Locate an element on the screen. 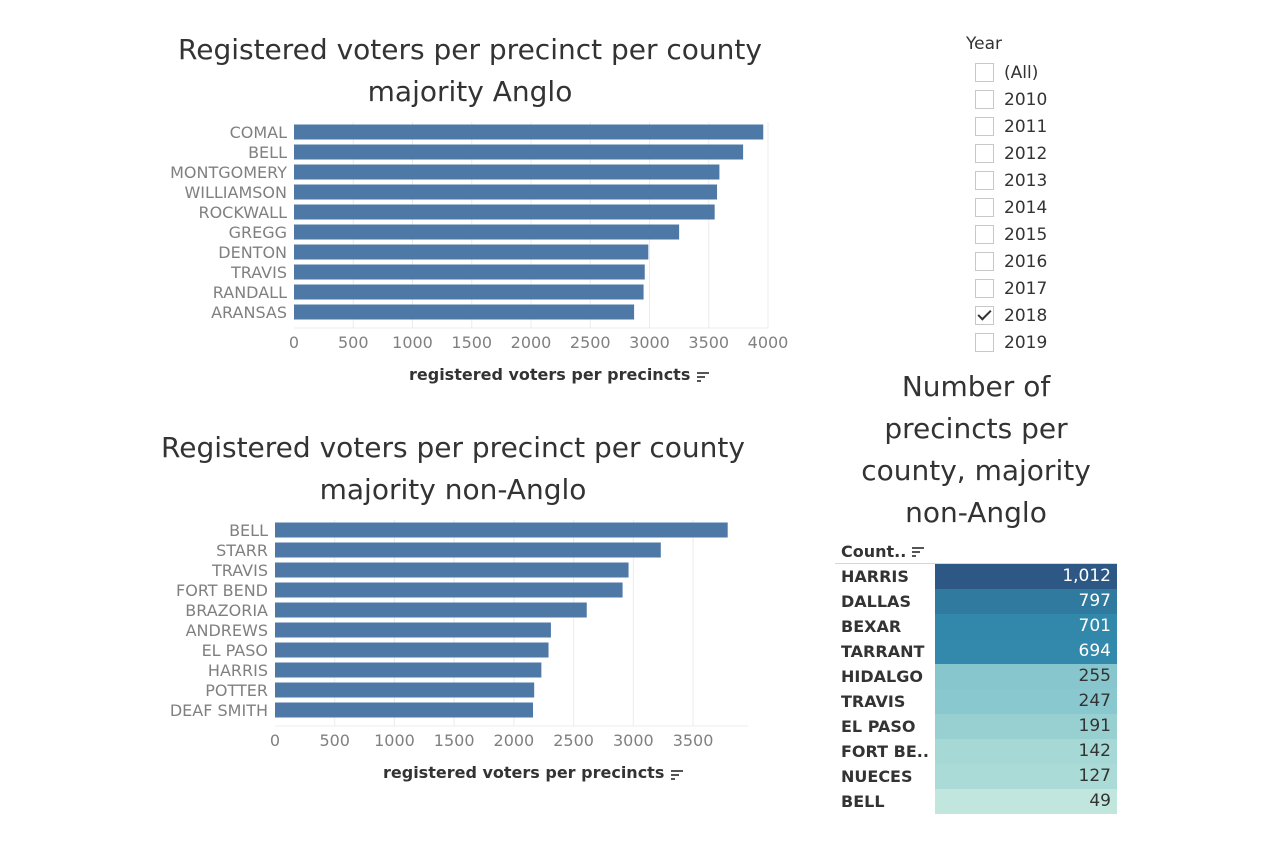  table-row: EL PASO 191 is located at coordinates (976, 726).